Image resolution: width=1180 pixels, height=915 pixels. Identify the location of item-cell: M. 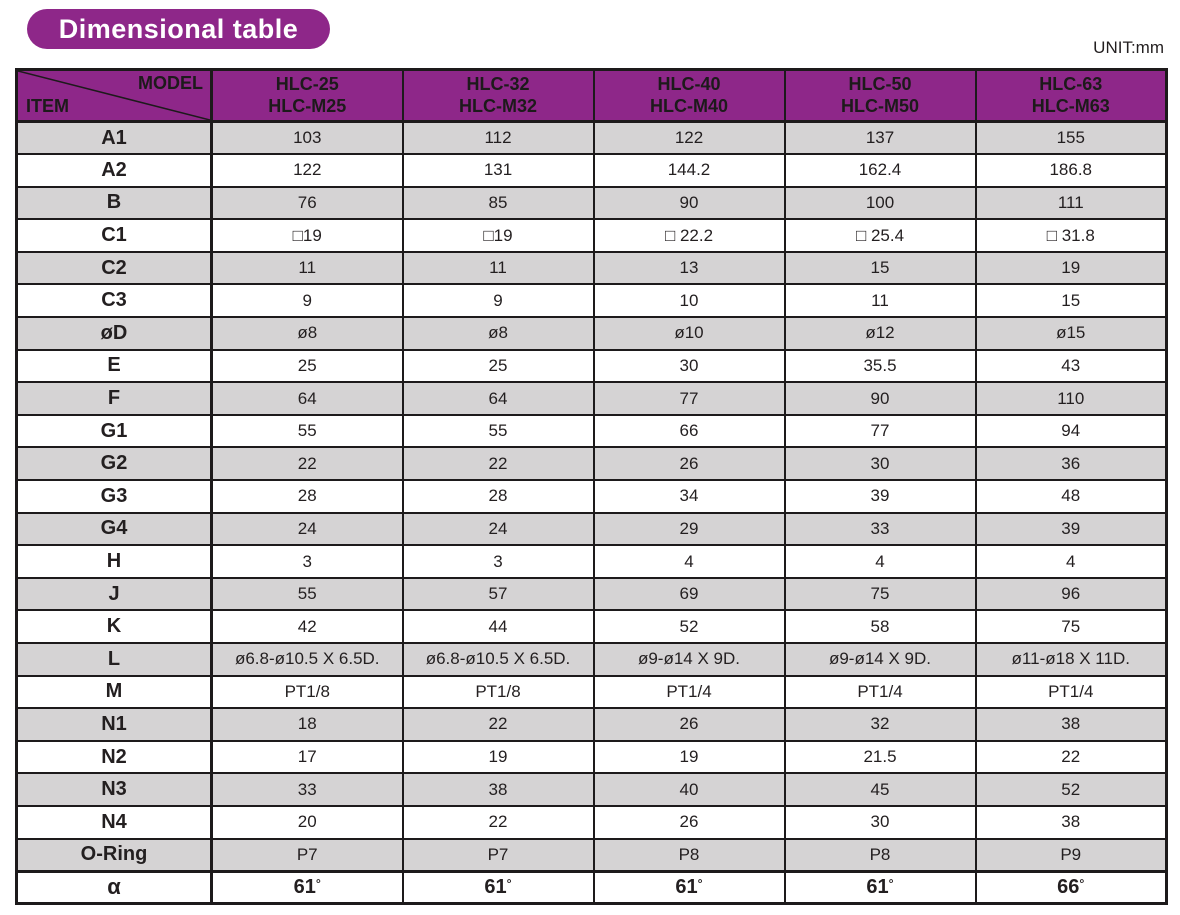
(114, 692).